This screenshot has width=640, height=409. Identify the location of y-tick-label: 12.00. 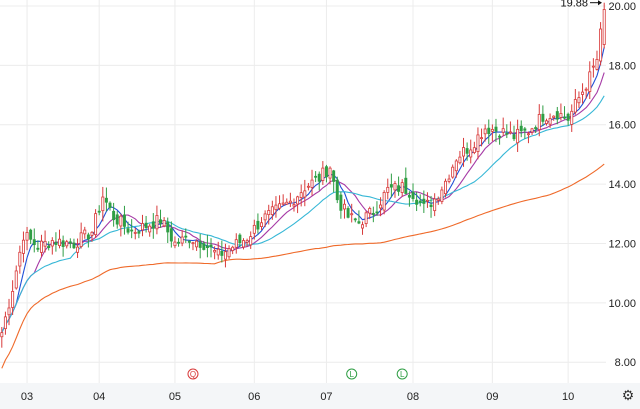
(622, 244).